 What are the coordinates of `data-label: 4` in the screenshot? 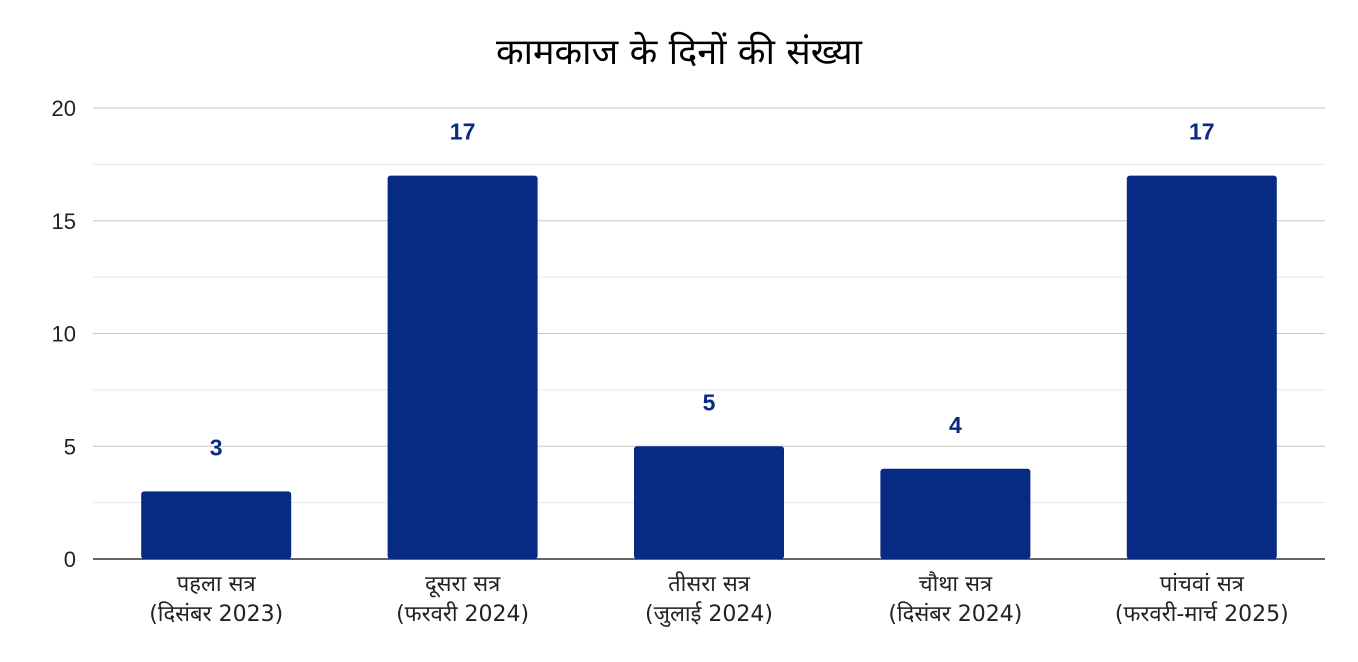 It's located at (955, 425).